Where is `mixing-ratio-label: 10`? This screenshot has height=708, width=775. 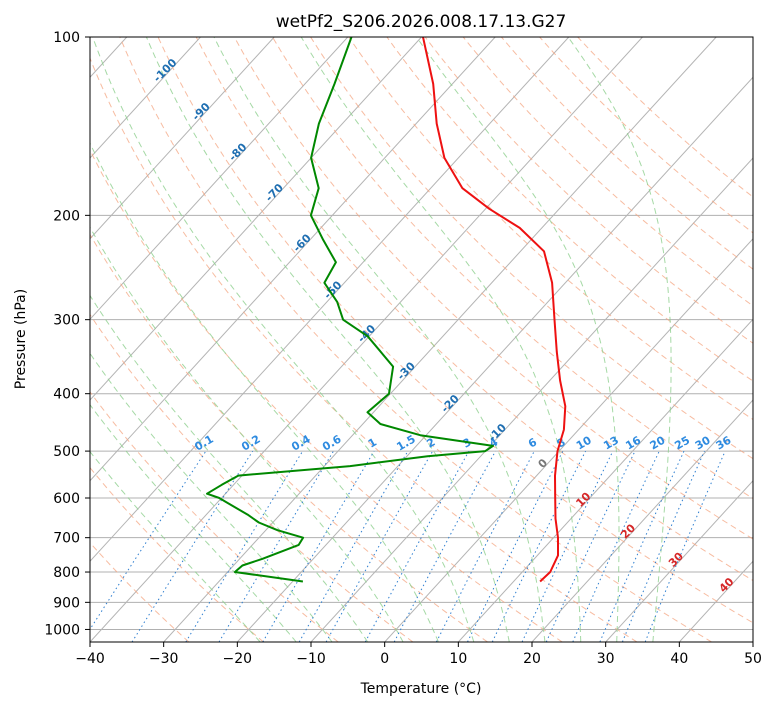 mixing-ratio-label: 10 is located at coordinates (584, 442).